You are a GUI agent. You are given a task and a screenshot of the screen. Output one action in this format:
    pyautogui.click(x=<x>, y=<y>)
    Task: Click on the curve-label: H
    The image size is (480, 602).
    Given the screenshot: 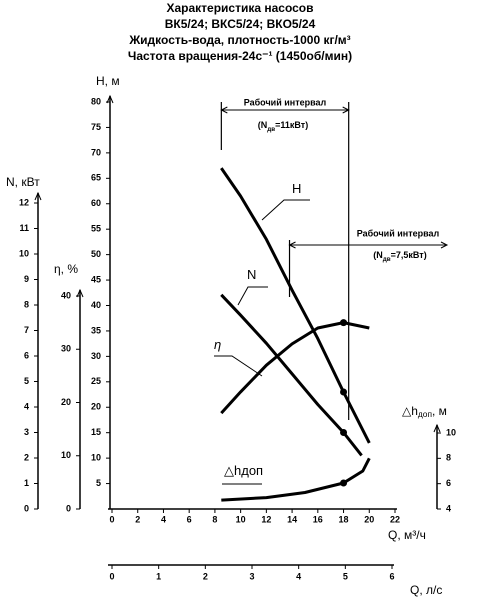 What is the action you would take?
    pyautogui.click(x=296, y=188)
    